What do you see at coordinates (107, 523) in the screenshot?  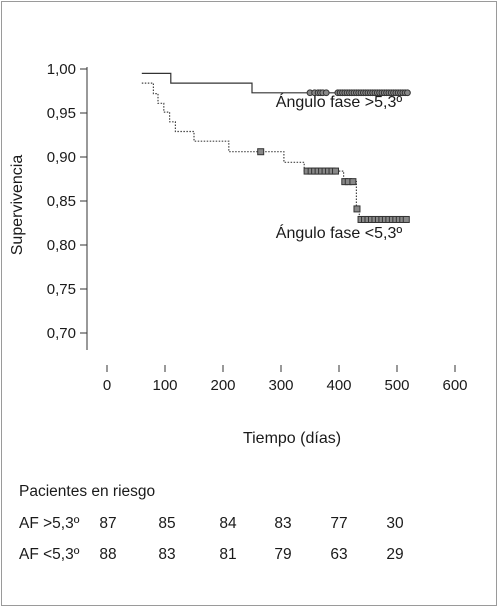 I see `risk-value: 87` at bounding box center [107, 523].